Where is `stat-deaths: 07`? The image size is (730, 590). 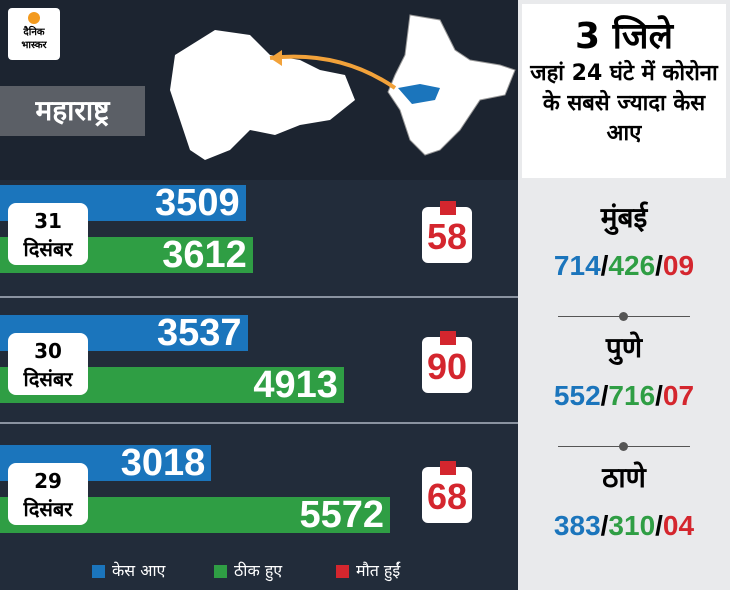 stat-deaths: 07 is located at coordinates (678, 395).